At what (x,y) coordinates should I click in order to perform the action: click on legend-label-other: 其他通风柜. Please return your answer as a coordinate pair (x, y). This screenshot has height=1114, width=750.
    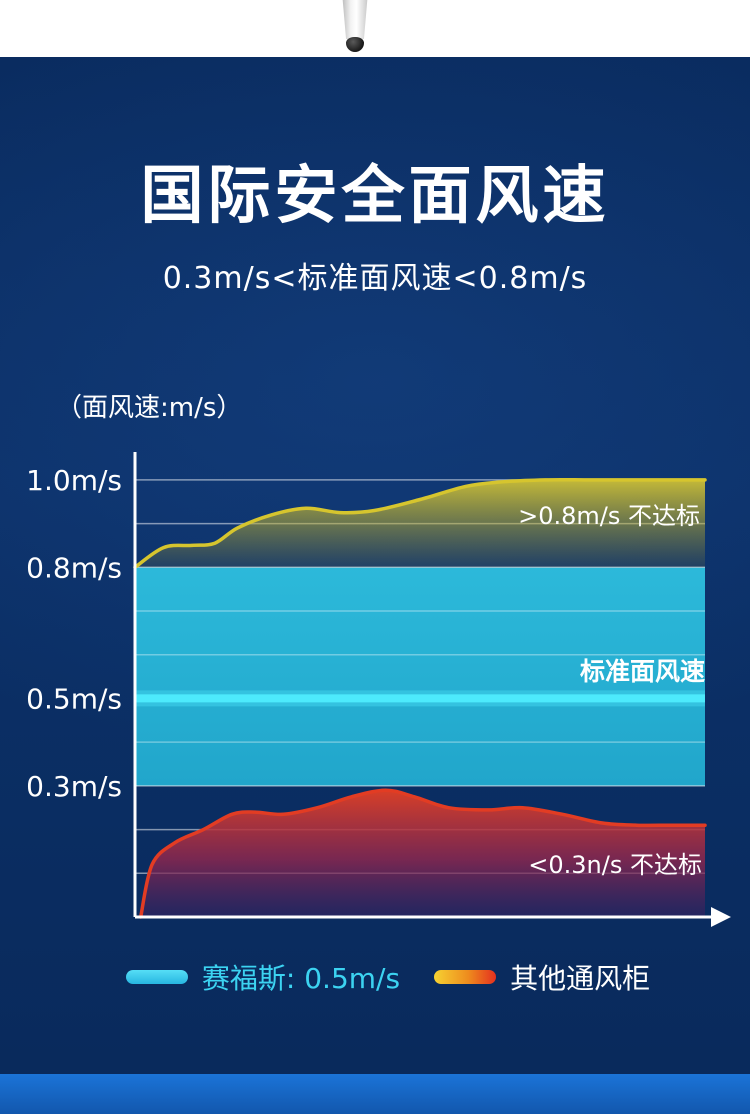
    Looking at the image, I should click on (580, 978).